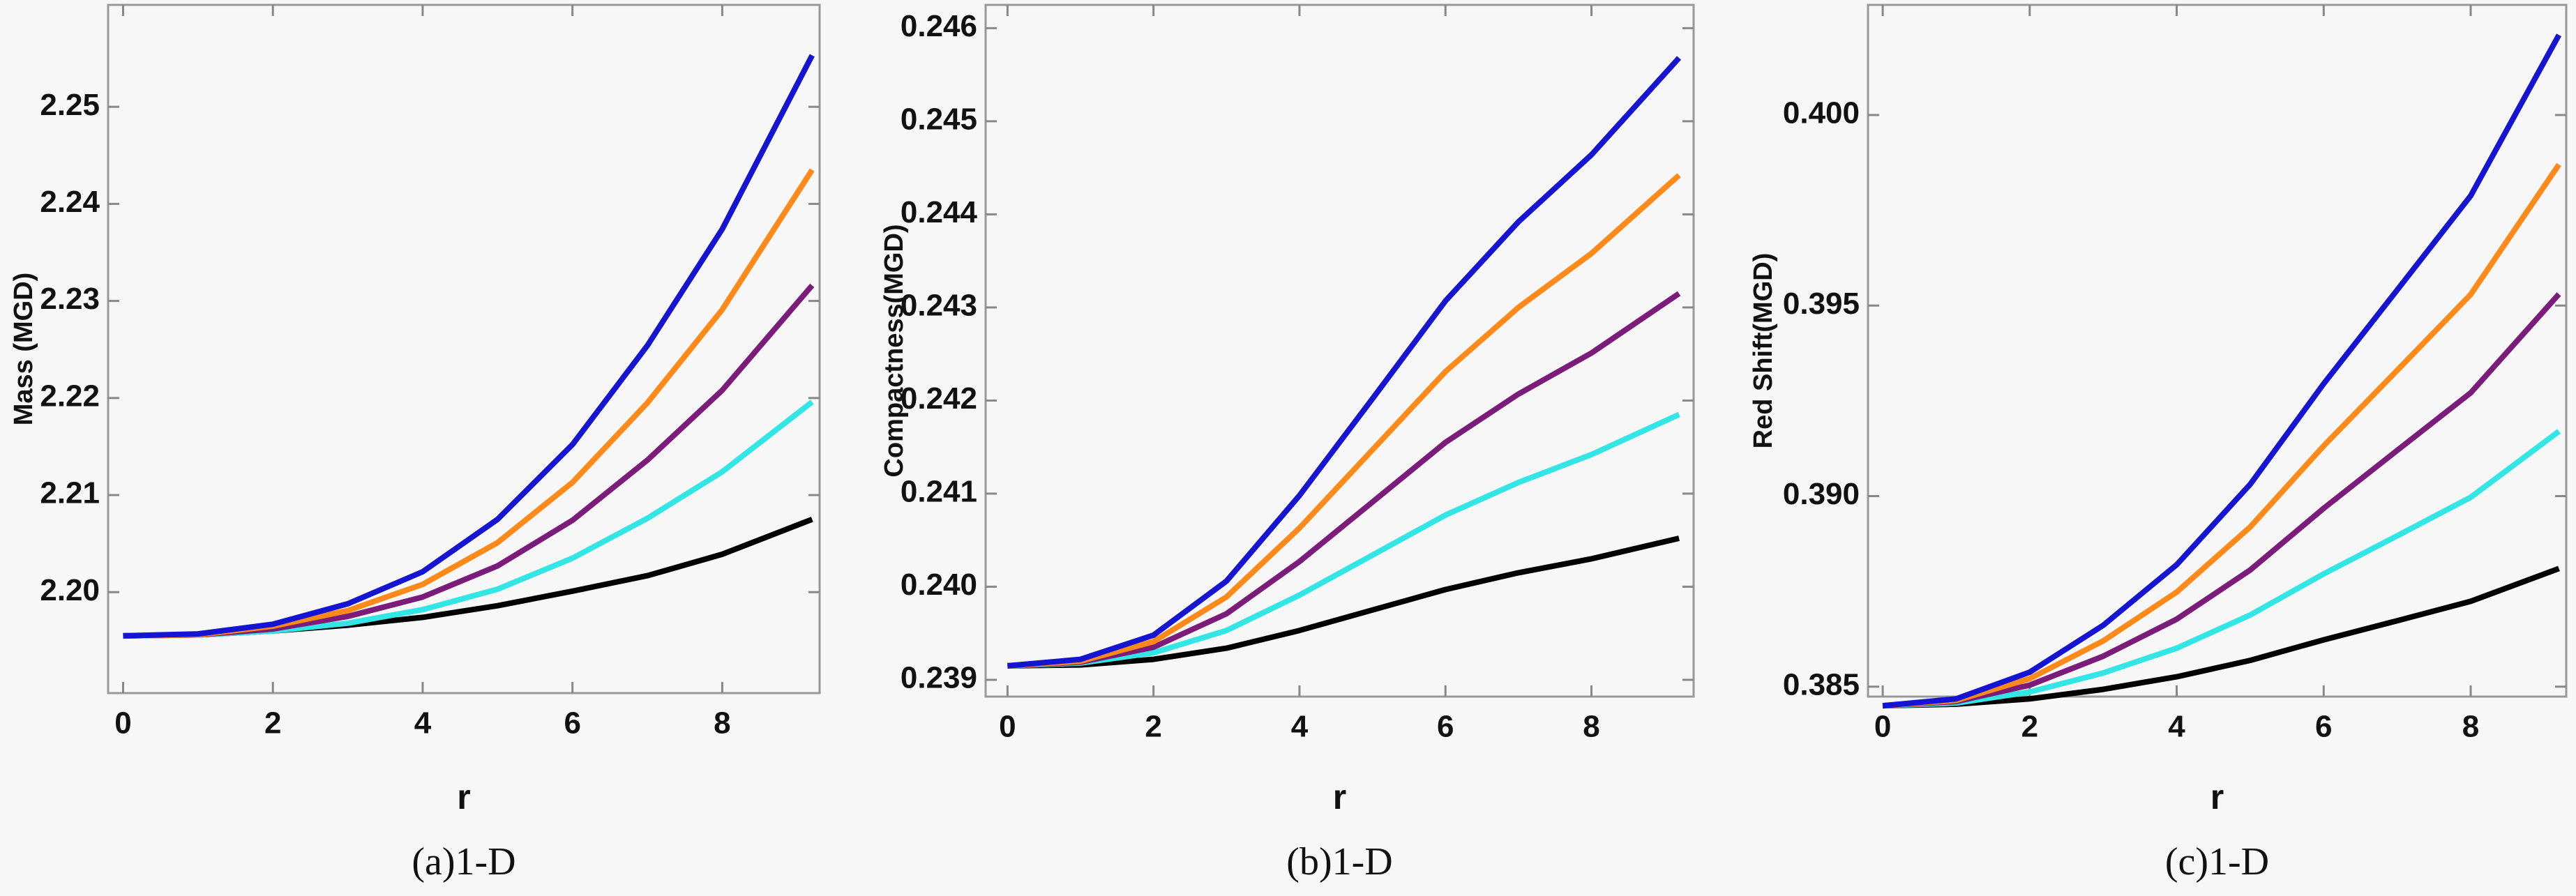 This screenshot has height=896, width=2576. I want to click on y-tick-label: 0.242, so click(939, 398).